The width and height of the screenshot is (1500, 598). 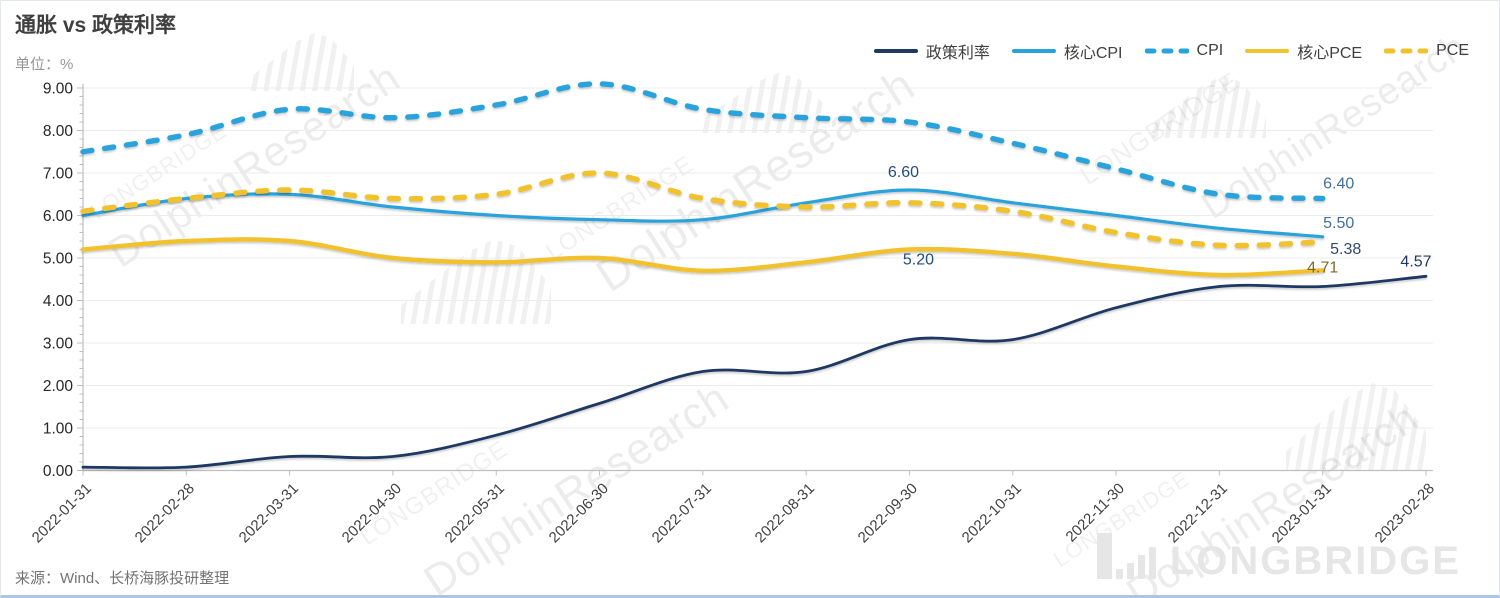 I want to click on y-tick-label: 6.00, so click(x=58, y=216).